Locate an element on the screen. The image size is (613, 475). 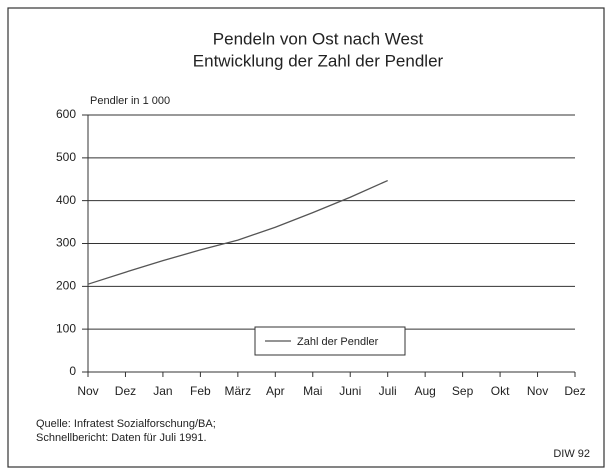
x-tick-label: Feb is located at coordinates (200, 391).